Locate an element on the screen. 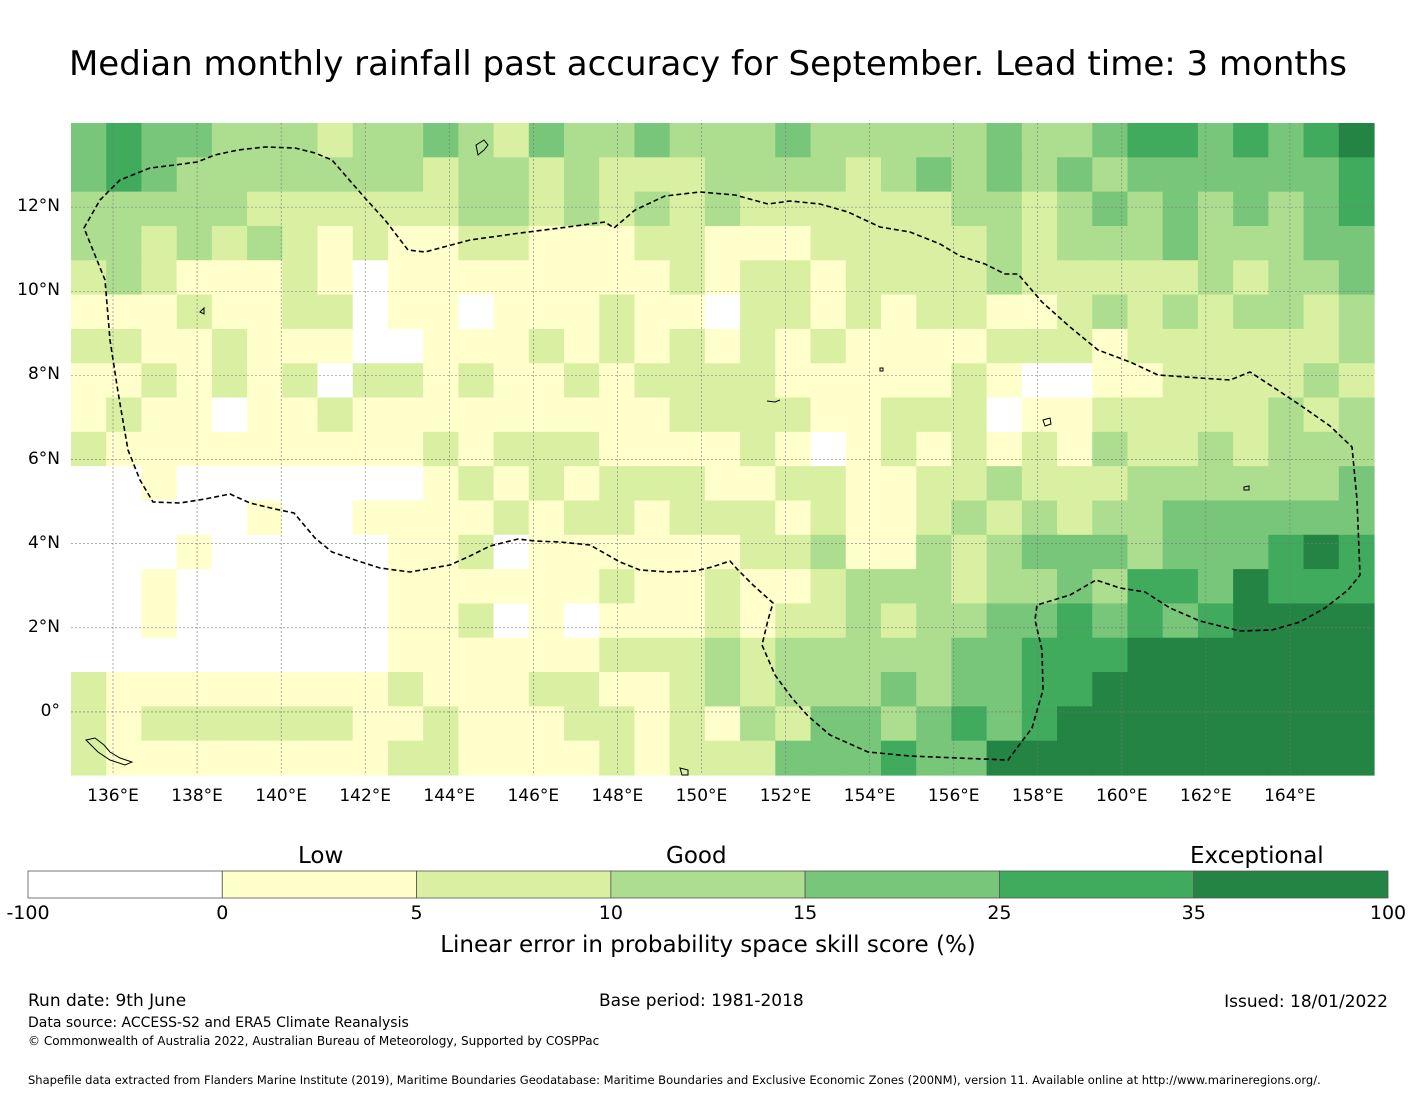 The width and height of the screenshot is (1416, 1095). colorbar-tick-label: 100 is located at coordinates (1388, 913).